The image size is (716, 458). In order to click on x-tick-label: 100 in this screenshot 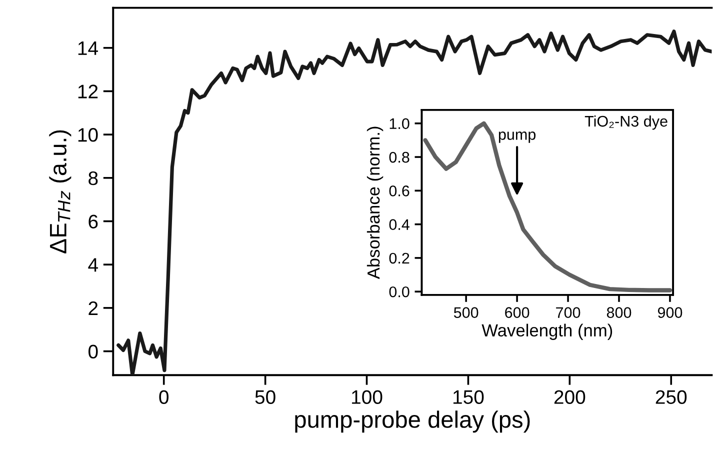, I will do `click(367, 397)`.